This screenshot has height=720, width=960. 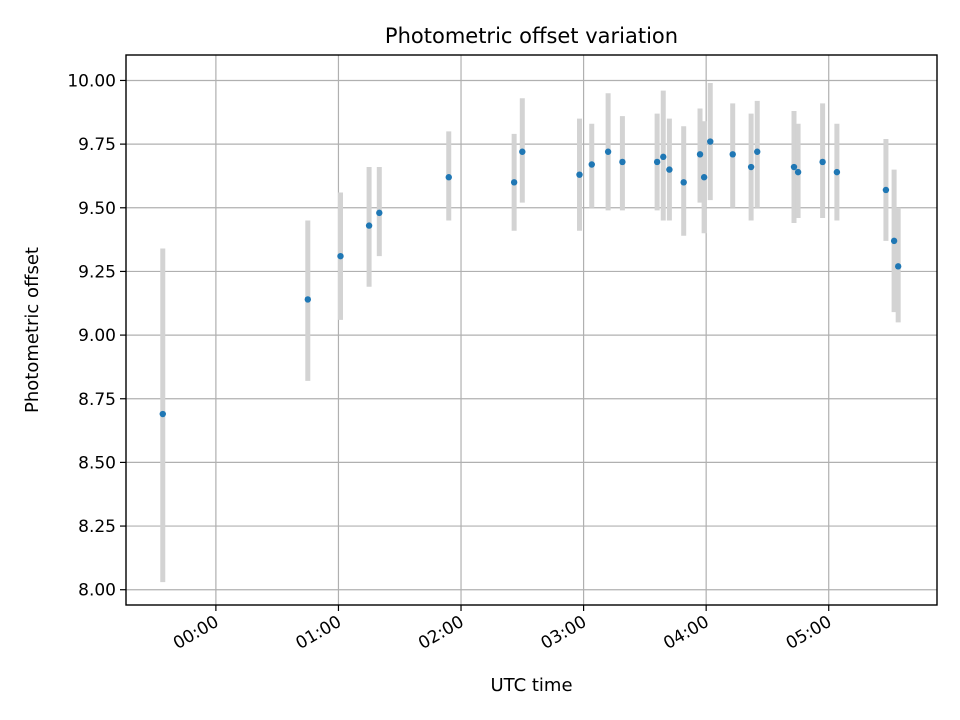 What do you see at coordinates (97, 145) in the screenshot?
I see `y-tick-label: 9.75` at bounding box center [97, 145].